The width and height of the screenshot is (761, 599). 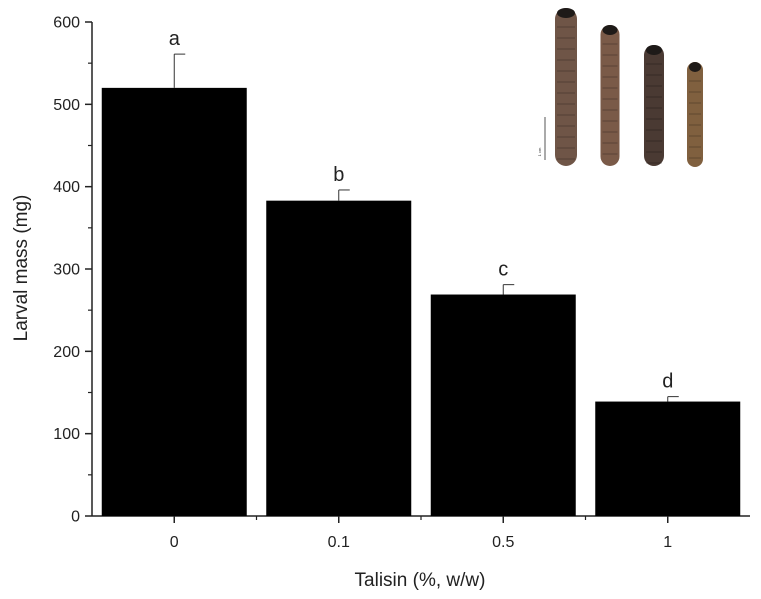 I want to click on x-tick-label: 0, so click(x=174, y=542).